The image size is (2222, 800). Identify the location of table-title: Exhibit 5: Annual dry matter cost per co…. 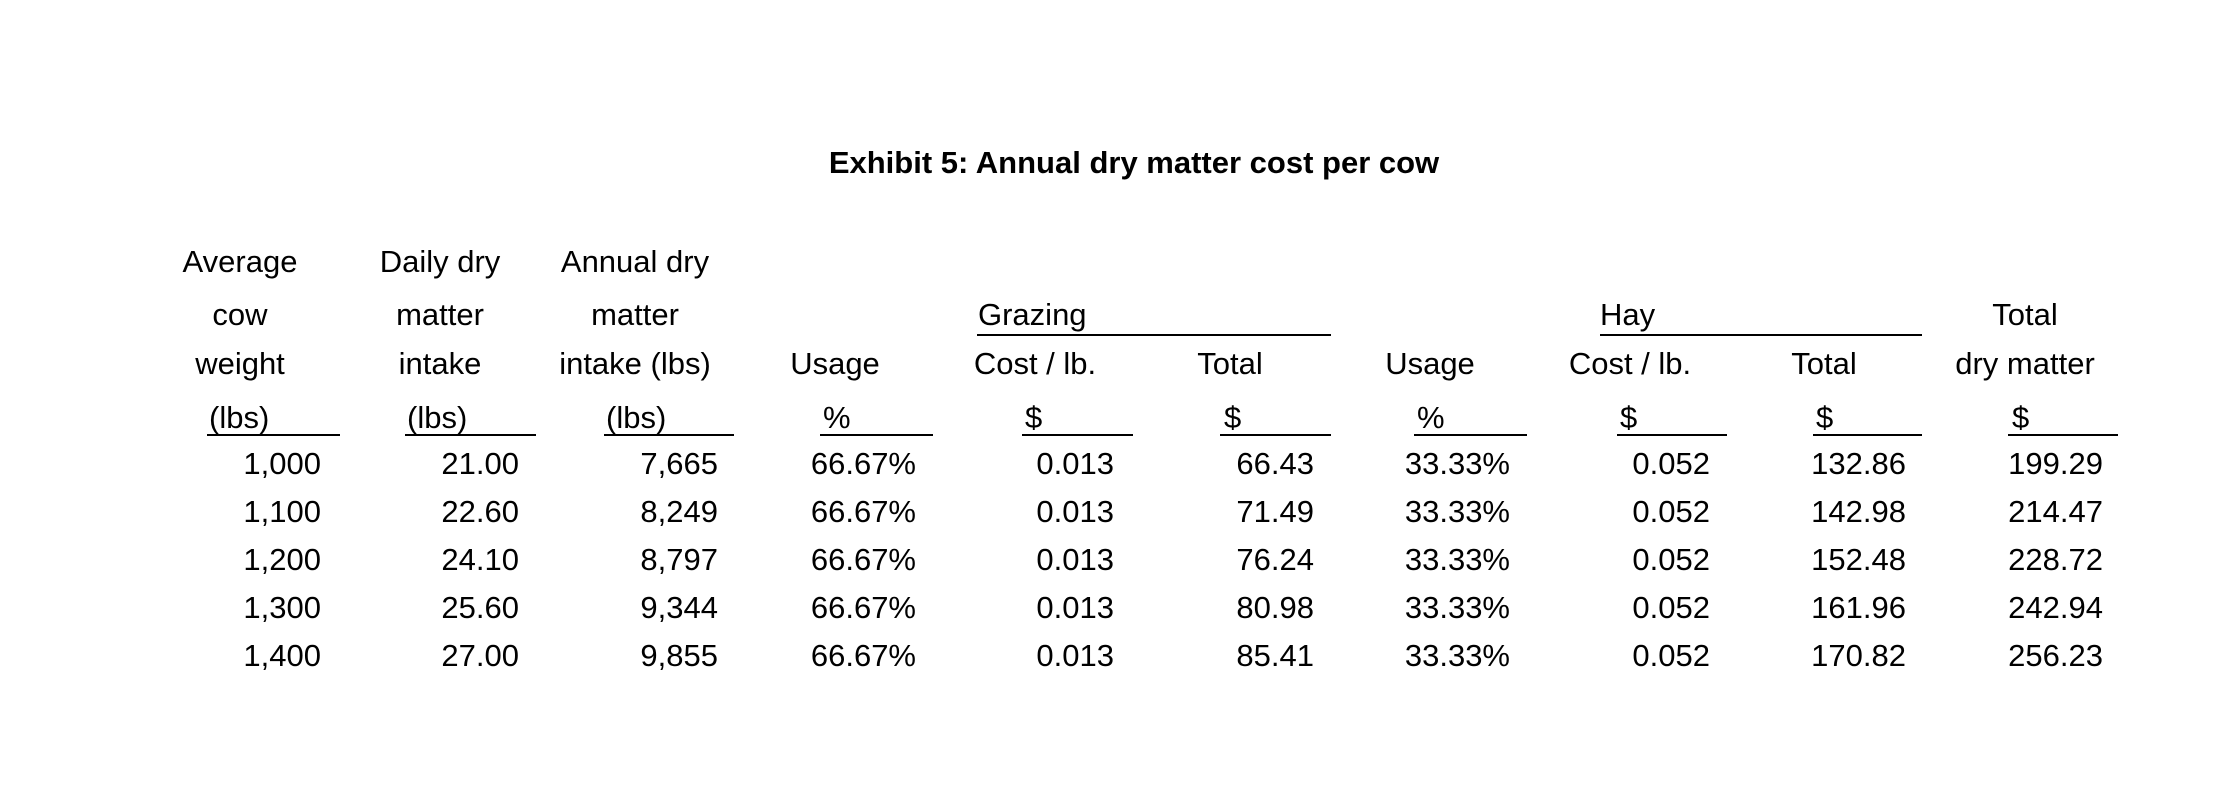
(1134, 162).